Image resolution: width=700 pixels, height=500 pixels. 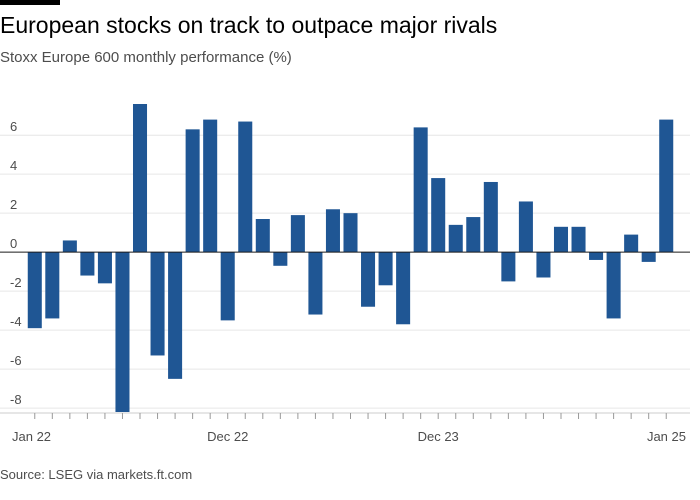 What do you see at coordinates (508, 267) in the screenshot?
I see `bar: Apr 2024` at bounding box center [508, 267].